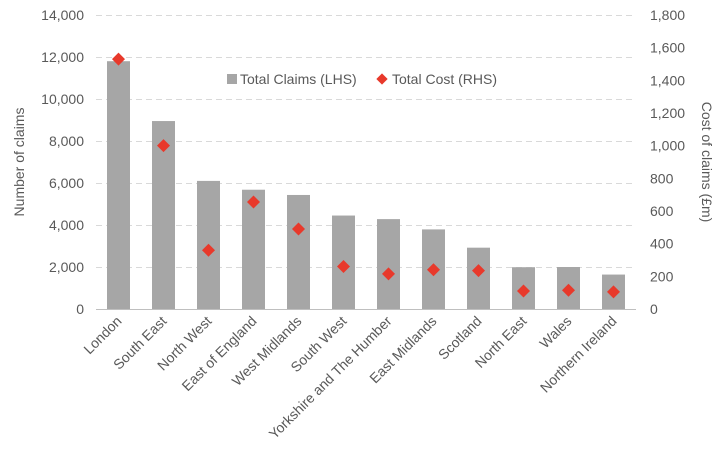 The image size is (725, 472). I want to click on y-right-tick-label: 400, so click(662, 244).